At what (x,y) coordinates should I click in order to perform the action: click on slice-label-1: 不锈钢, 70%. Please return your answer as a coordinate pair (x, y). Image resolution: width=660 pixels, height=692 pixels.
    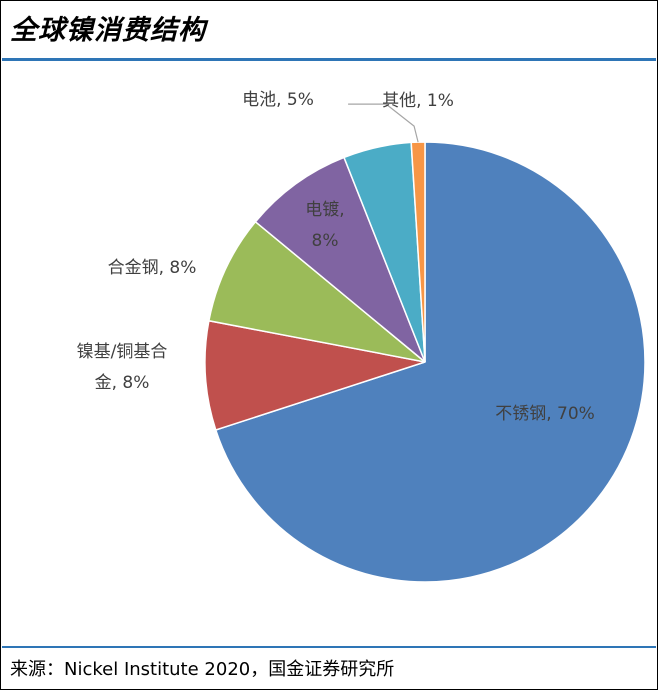
    Looking at the image, I should click on (545, 414).